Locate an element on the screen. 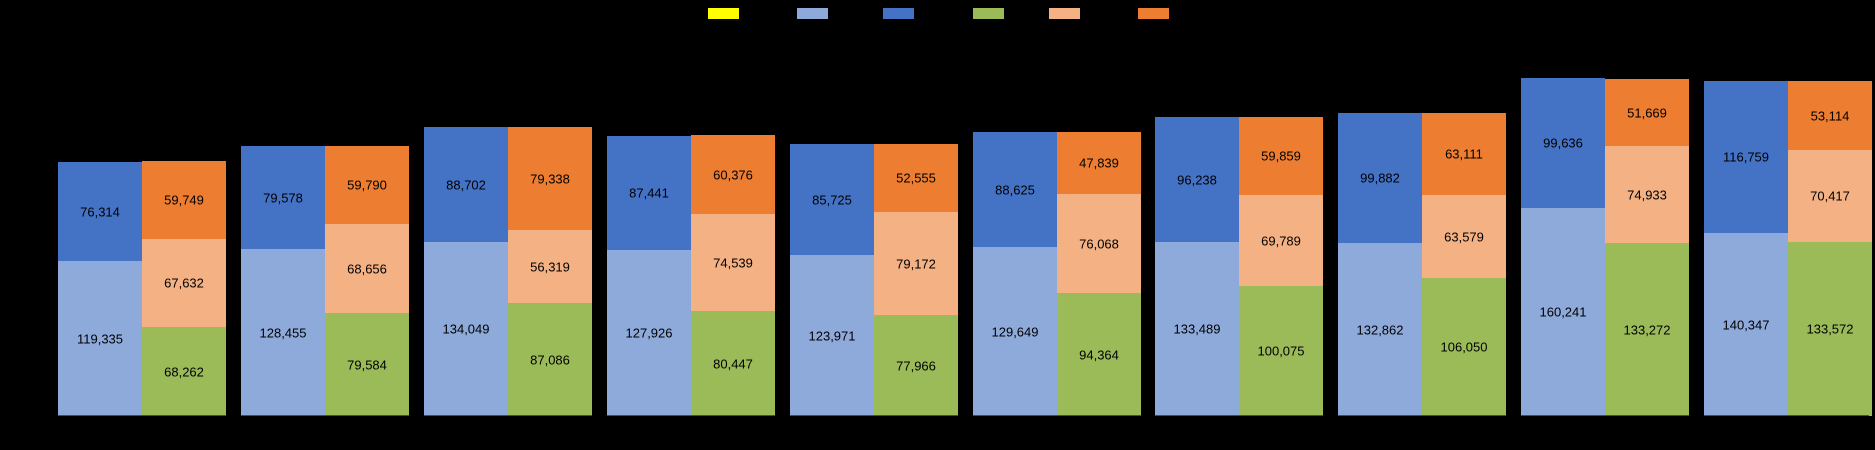  data-label-green: 100,075 is located at coordinates (1281, 351).